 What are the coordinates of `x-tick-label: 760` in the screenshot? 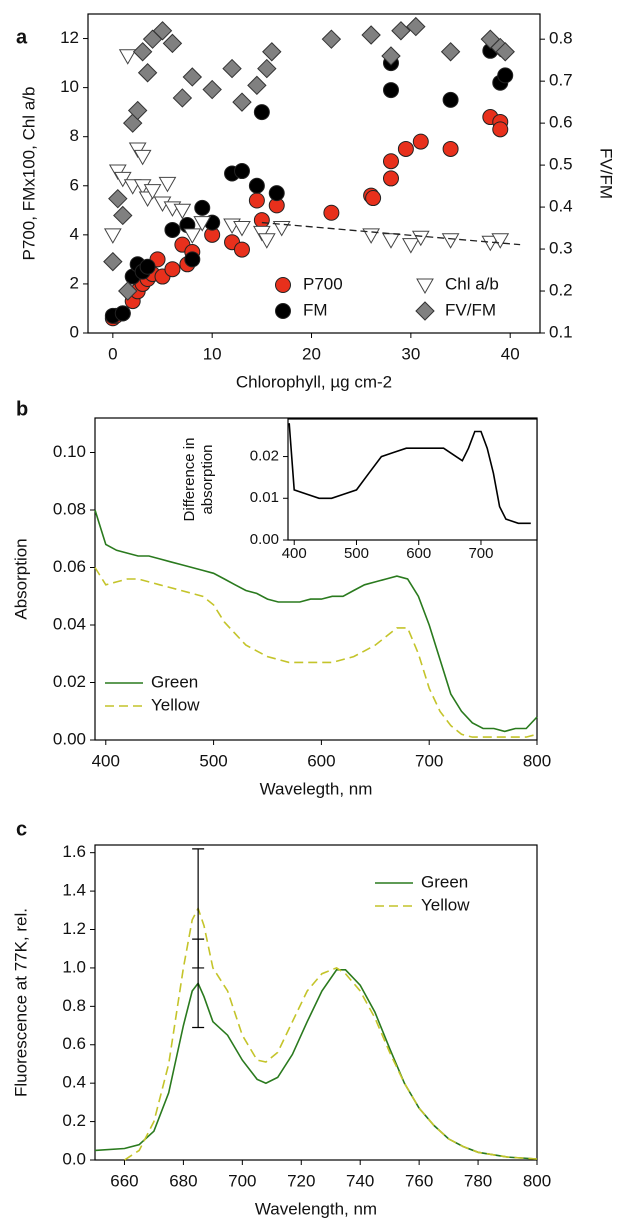 It's located at (419, 1180).